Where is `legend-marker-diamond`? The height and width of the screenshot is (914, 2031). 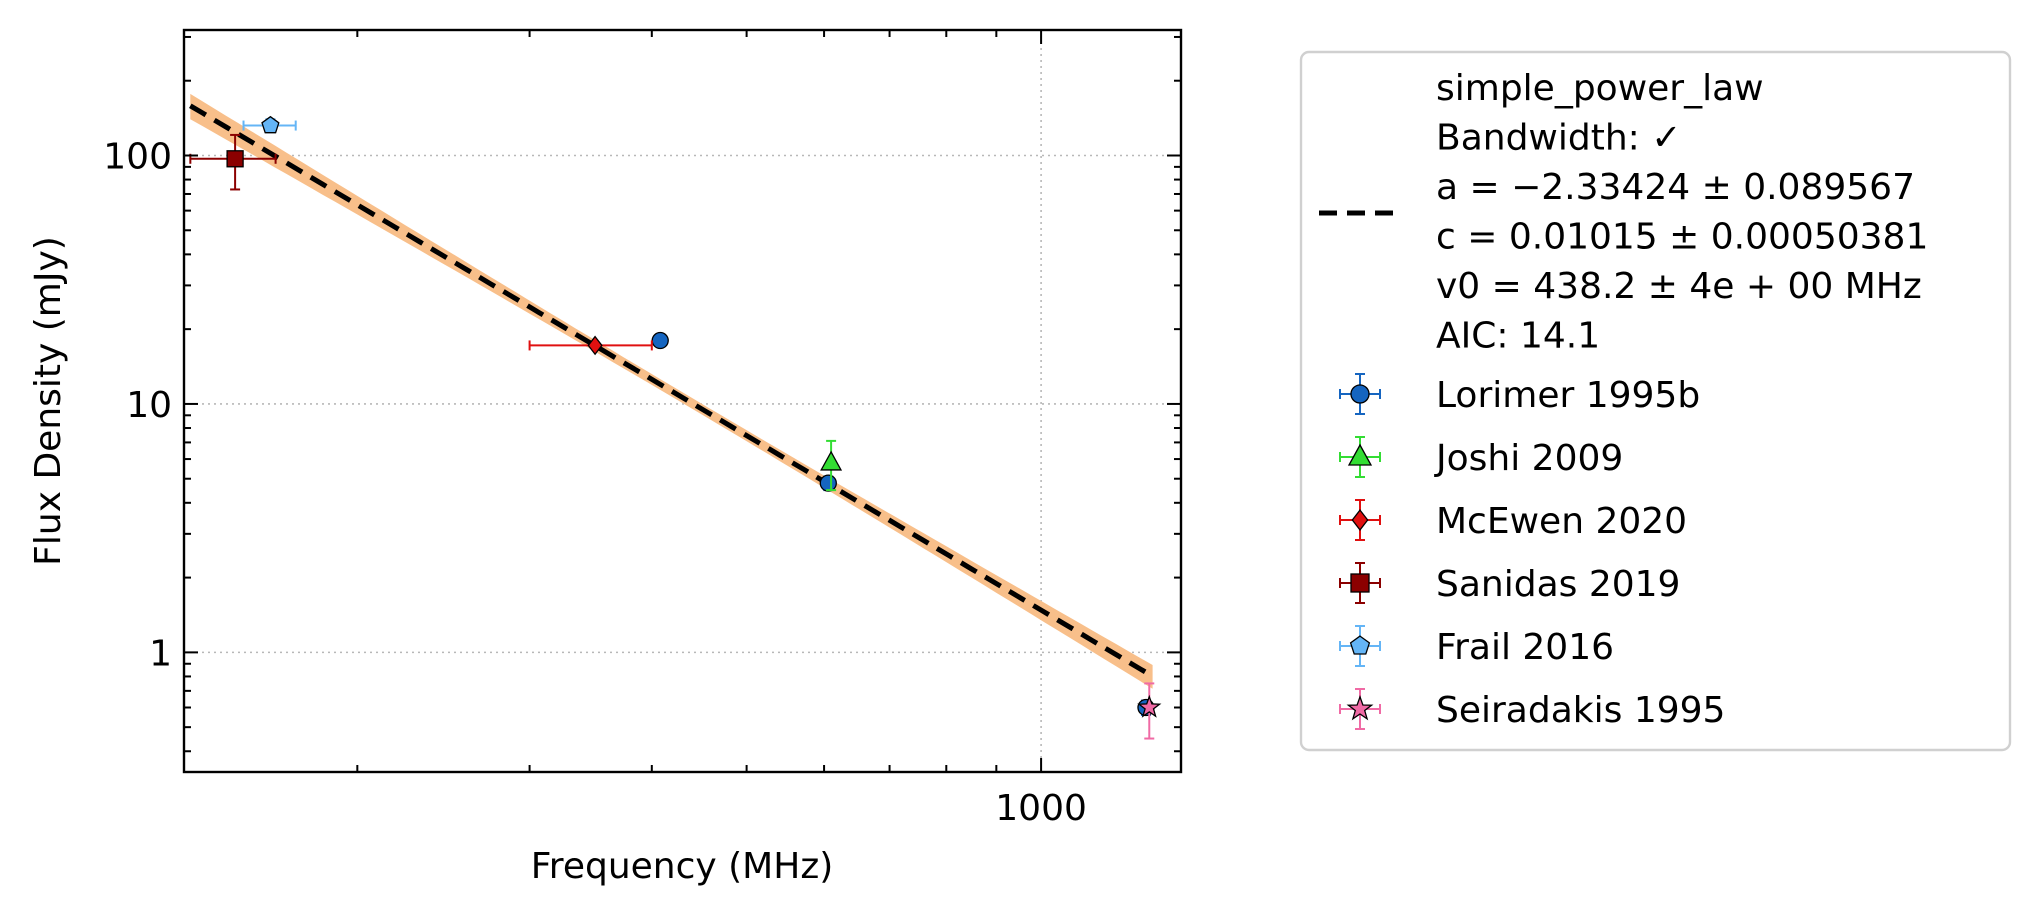
legend-marker-diamond is located at coordinates (1360, 520).